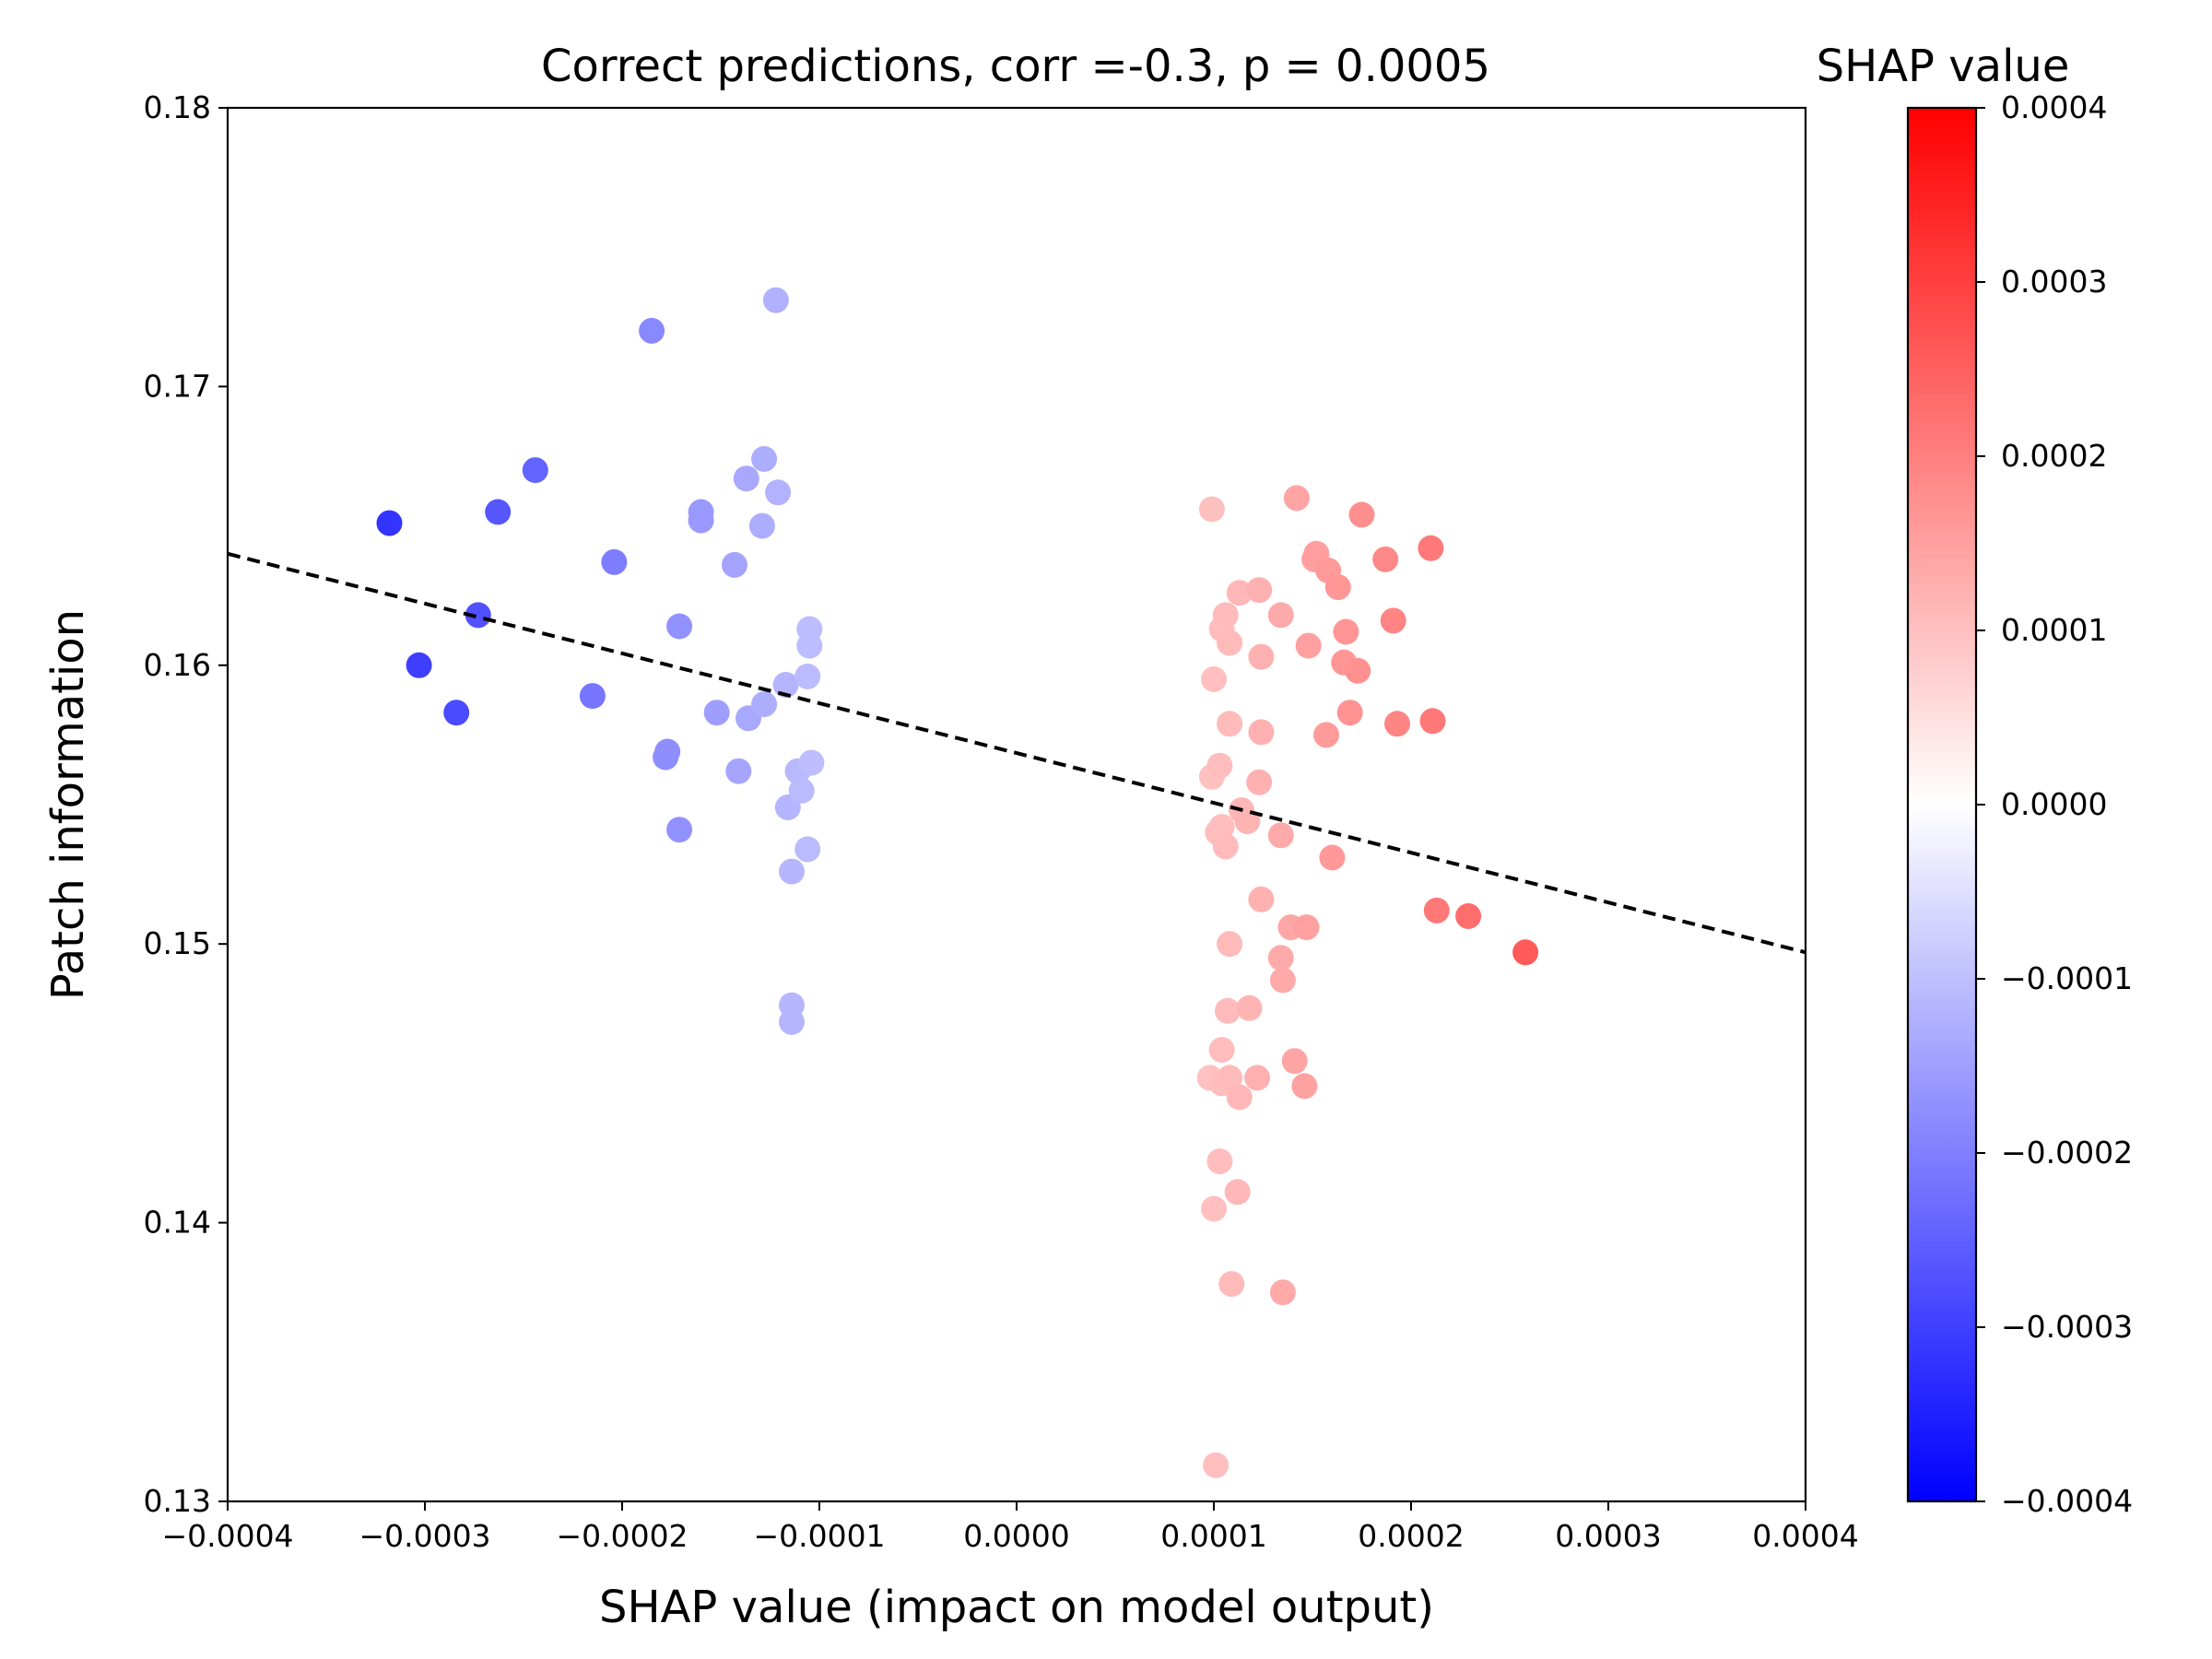 The image size is (2212, 1659). What do you see at coordinates (177, 386) in the screenshot?
I see `y-tick-label: 0.17` at bounding box center [177, 386].